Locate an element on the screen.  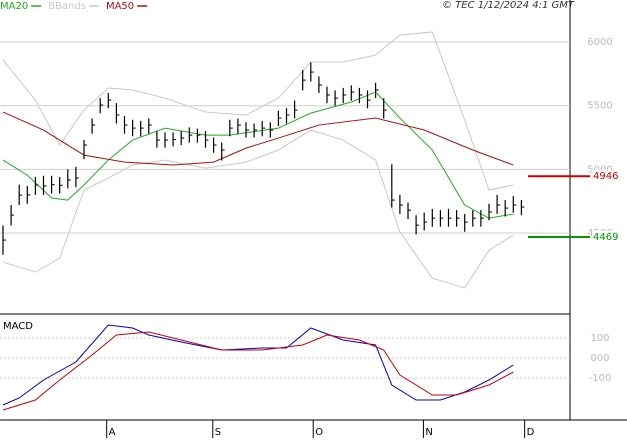
value-marker-label: 4469 is located at coordinates (605, 237).